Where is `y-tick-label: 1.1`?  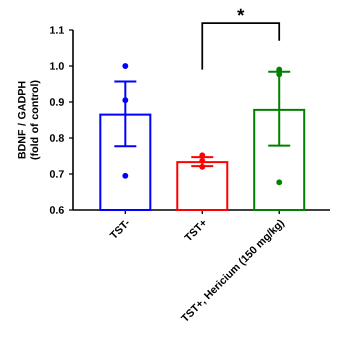 y-tick-label: 1.1 is located at coordinates (57, 30).